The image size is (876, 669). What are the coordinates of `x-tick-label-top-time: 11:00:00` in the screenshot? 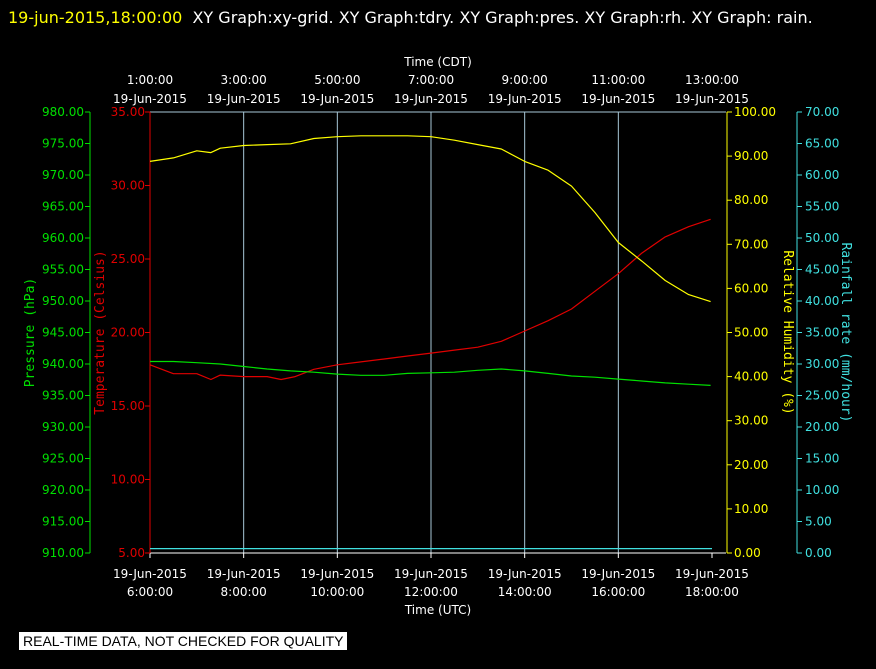 It's located at (618, 80).